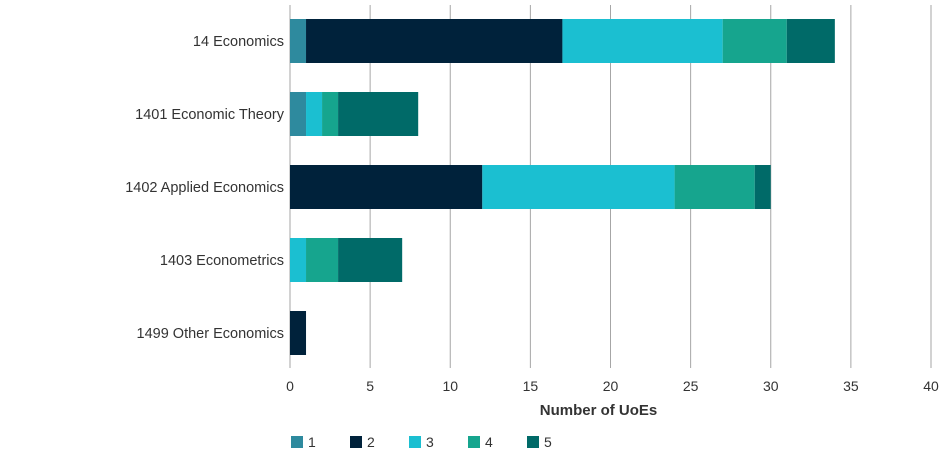 This screenshot has height=460, width=945. I want to click on legend-label: 4, so click(489, 442).